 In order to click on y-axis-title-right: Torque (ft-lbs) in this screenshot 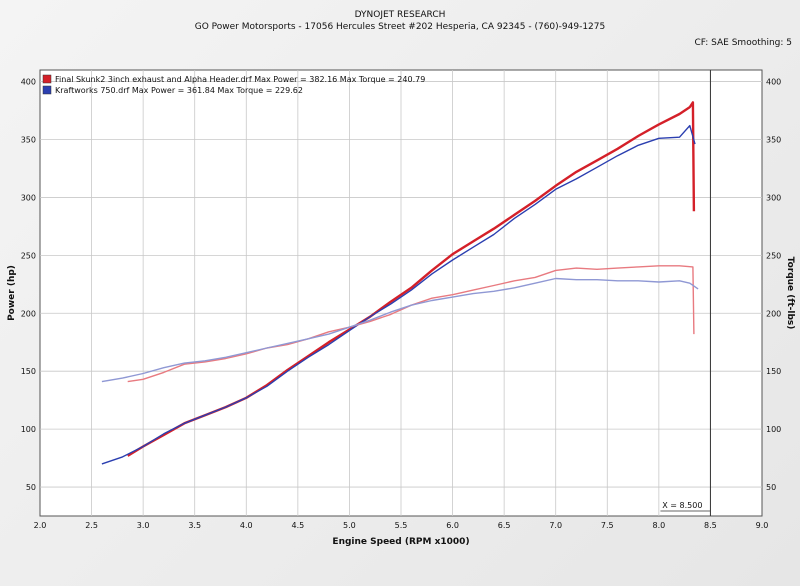, I will do `click(790, 293)`.